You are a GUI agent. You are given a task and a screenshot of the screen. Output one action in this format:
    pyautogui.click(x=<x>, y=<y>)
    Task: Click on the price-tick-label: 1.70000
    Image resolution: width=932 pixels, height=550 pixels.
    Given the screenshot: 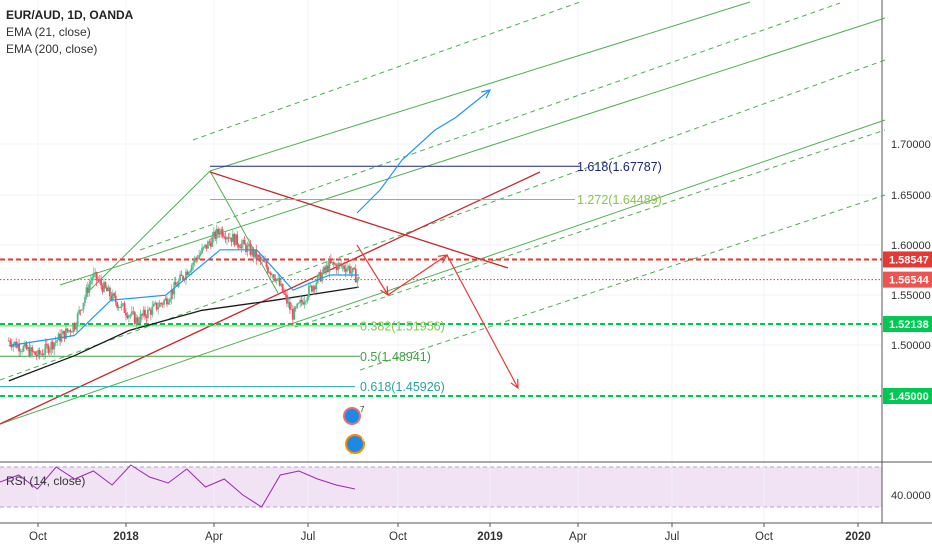 What is the action you would take?
    pyautogui.click(x=911, y=145)
    